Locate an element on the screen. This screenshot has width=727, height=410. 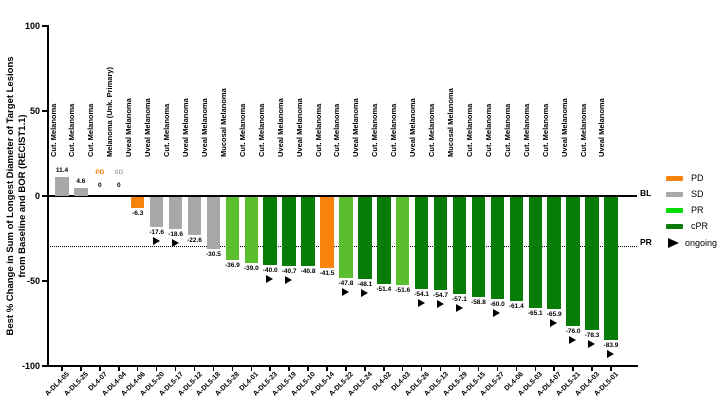
bar-value-label: -17.6 is located at coordinates (157, 232).